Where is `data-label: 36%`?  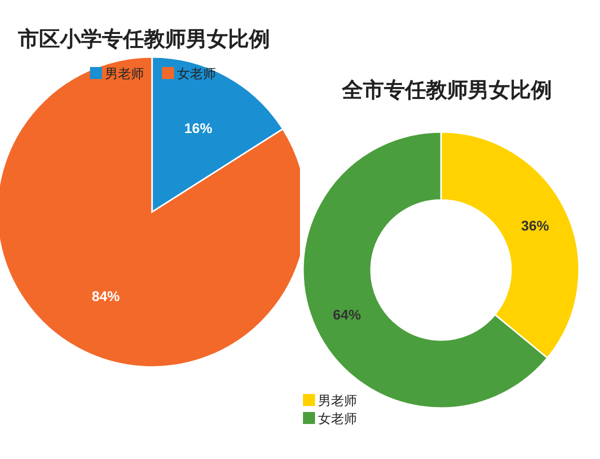
data-label: 36% is located at coordinates (535, 226).